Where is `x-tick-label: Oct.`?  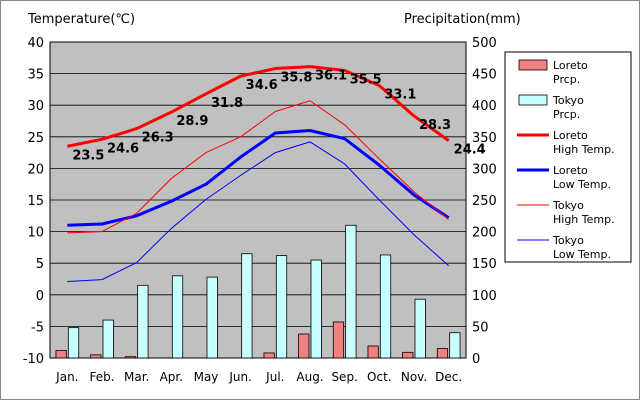 x-tick-label: Oct. is located at coordinates (379, 377).